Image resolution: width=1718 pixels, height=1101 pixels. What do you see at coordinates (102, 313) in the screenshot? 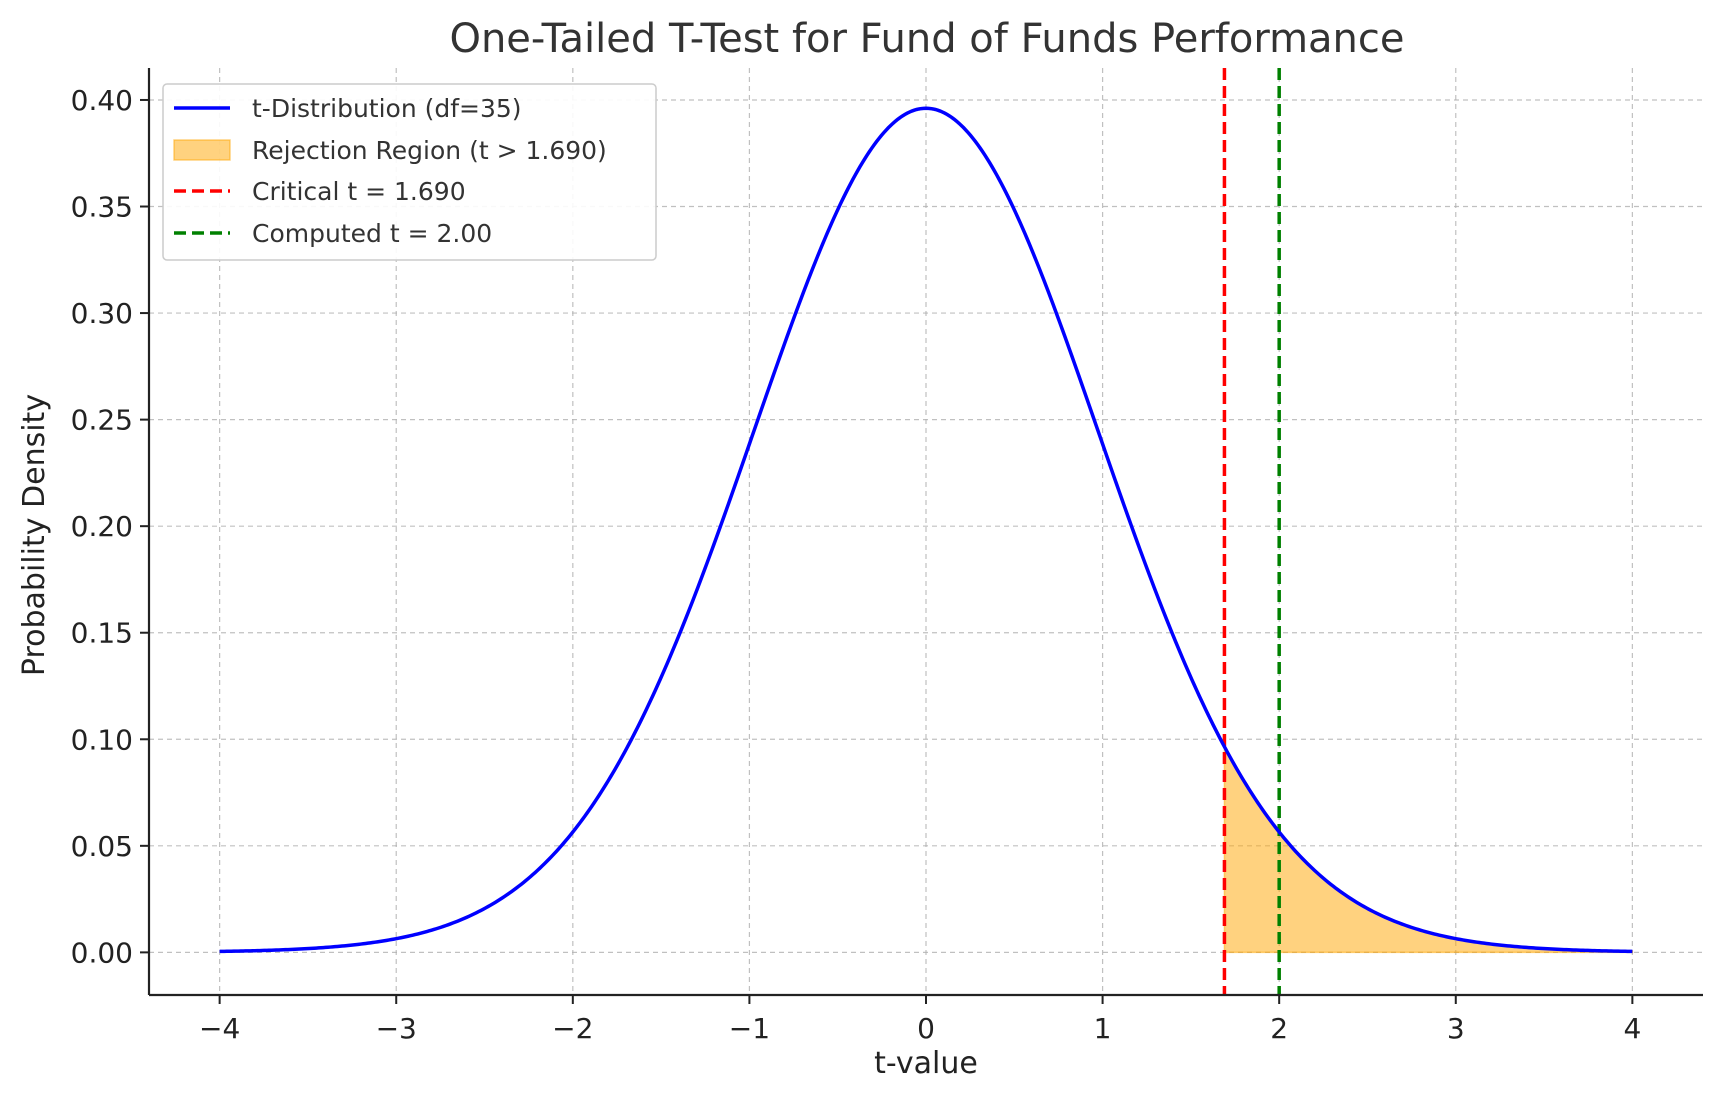
I see `y-tick-label: 0.30` at bounding box center [102, 313].